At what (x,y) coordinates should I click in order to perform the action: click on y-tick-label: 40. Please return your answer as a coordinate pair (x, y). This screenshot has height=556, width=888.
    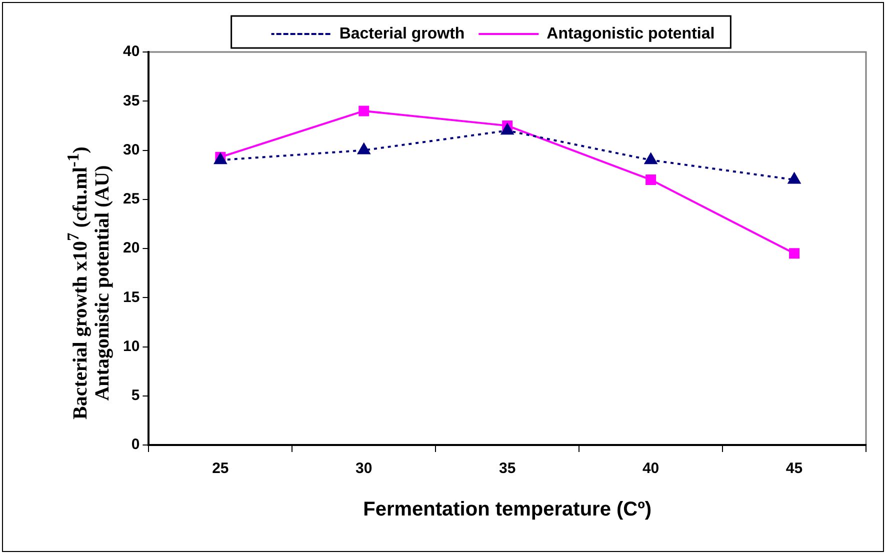
    Looking at the image, I should click on (131, 51).